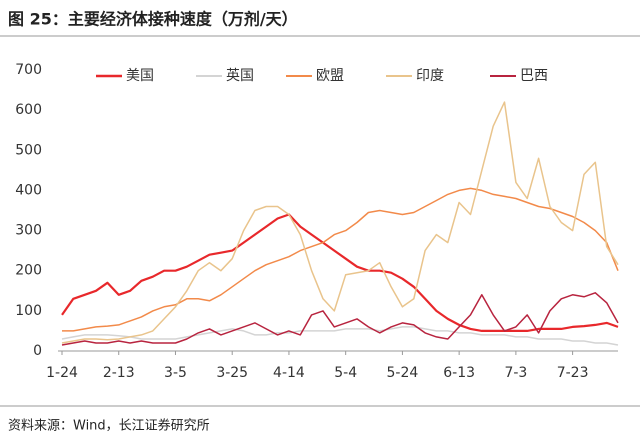 This screenshot has height=448, width=640. I want to click on x-tick-label: 2-13, so click(119, 373).